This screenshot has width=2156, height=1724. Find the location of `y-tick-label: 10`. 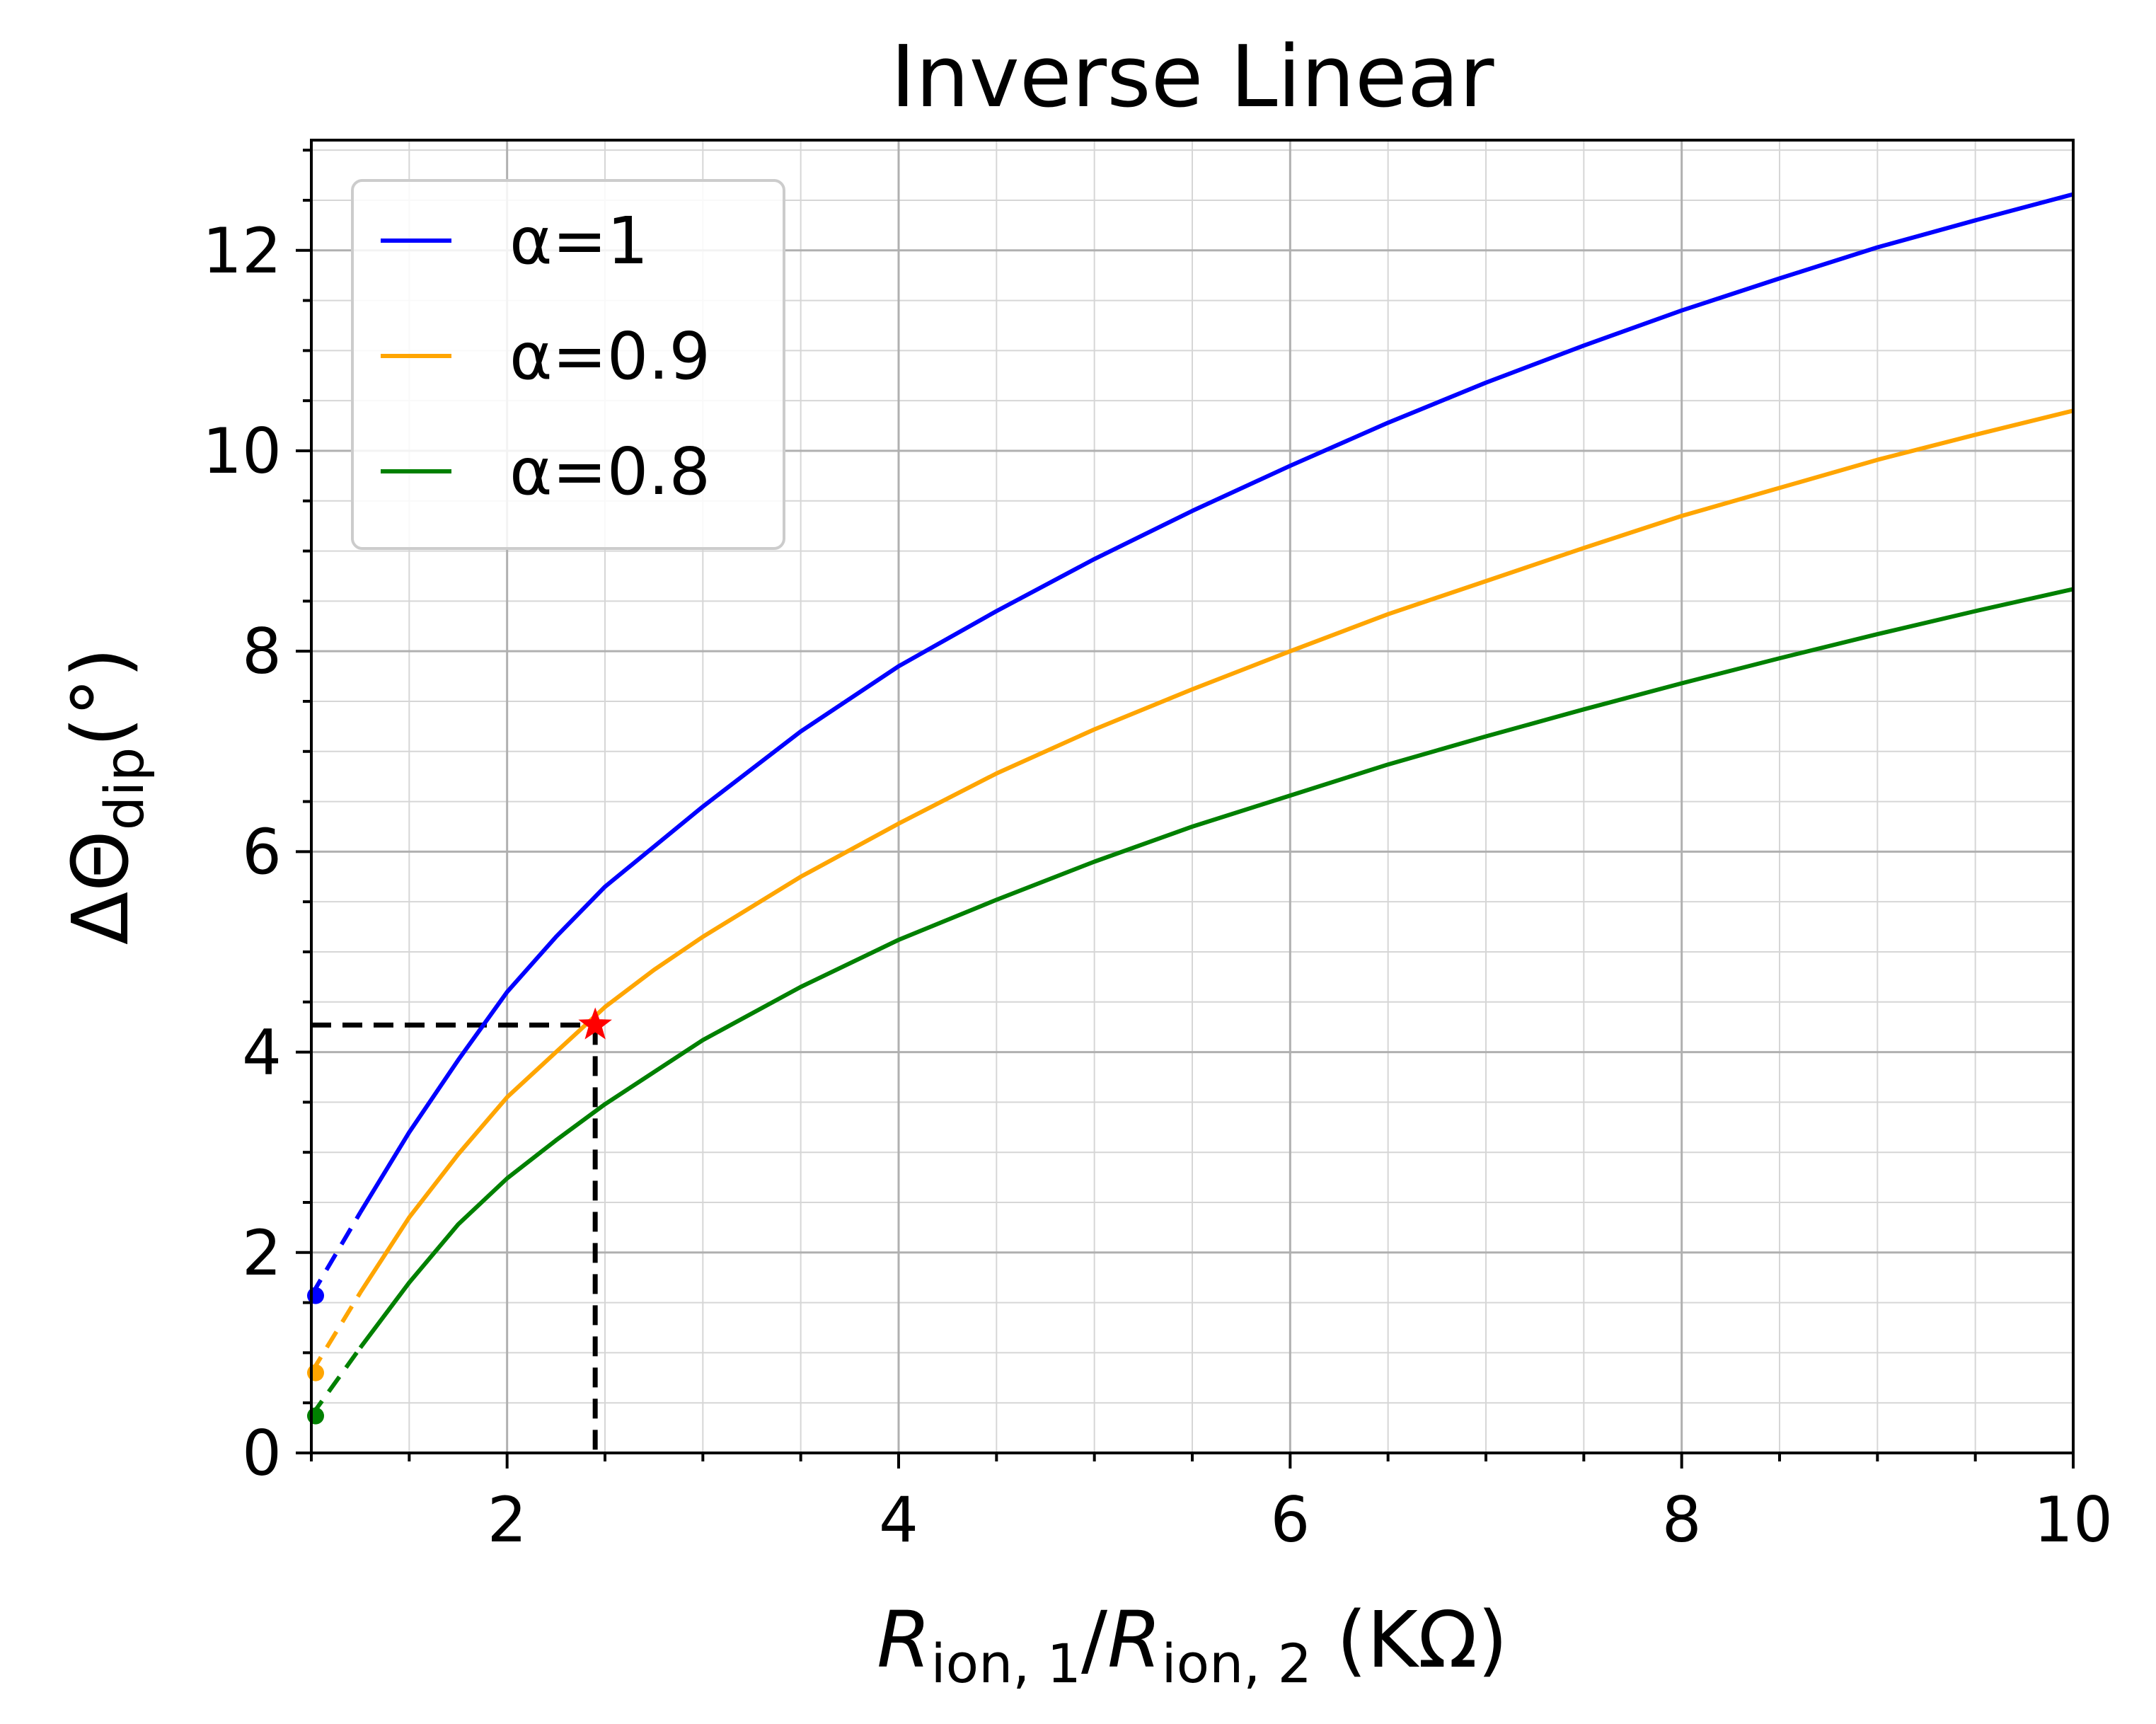

y-tick-label: 10 is located at coordinates (242, 451).